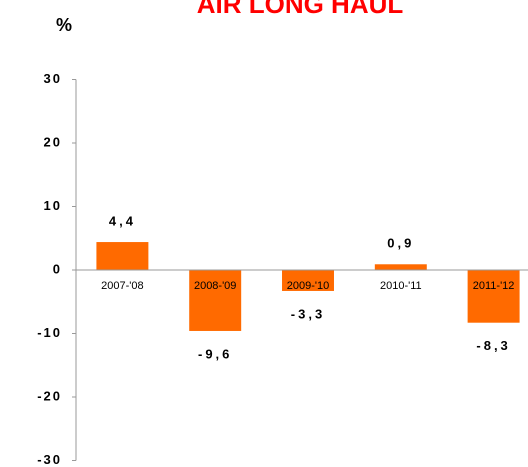 Image resolution: width=528 pixels, height=467 pixels. Describe the element at coordinates (400, 243) in the screenshot. I see `value-label: 0,9` at that location.